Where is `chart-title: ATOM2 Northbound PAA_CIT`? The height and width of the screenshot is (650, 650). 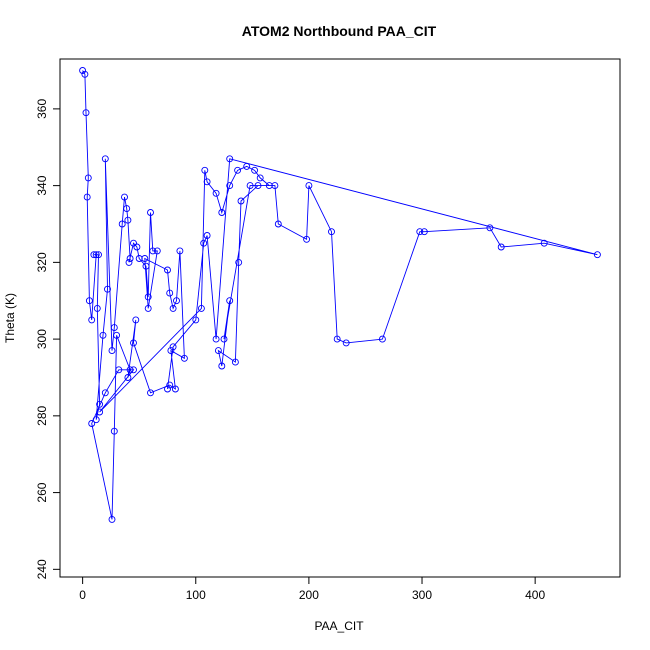
chart-title: ATOM2 Northbound PAA_CIT is located at coordinates (339, 31).